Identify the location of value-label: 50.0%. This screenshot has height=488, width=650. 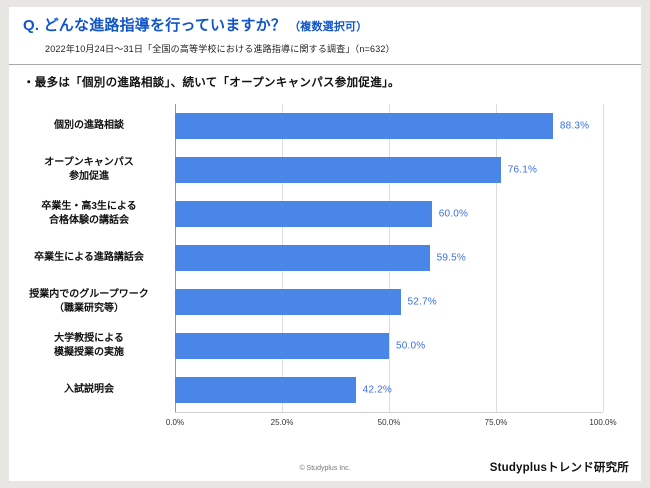
(411, 346).